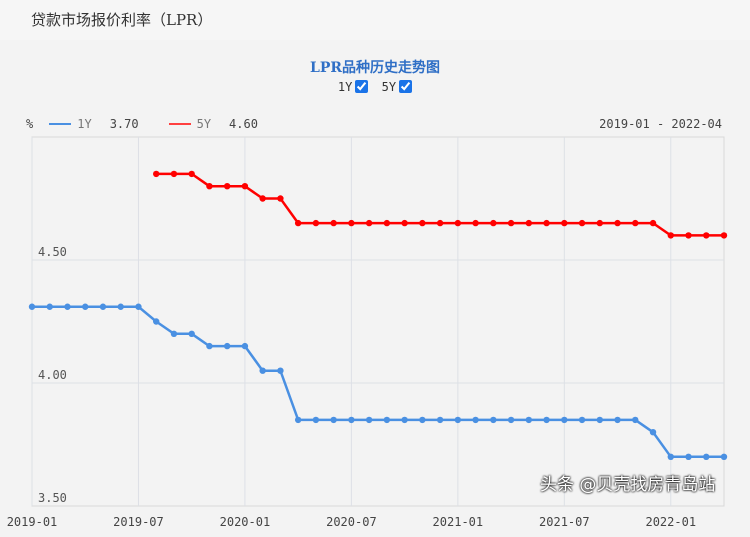 The image size is (750, 537). What do you see at coordinates (52, 498) in the screenshot?
I see `y-tick-label: 3.50` at bounding box center [52, 498].